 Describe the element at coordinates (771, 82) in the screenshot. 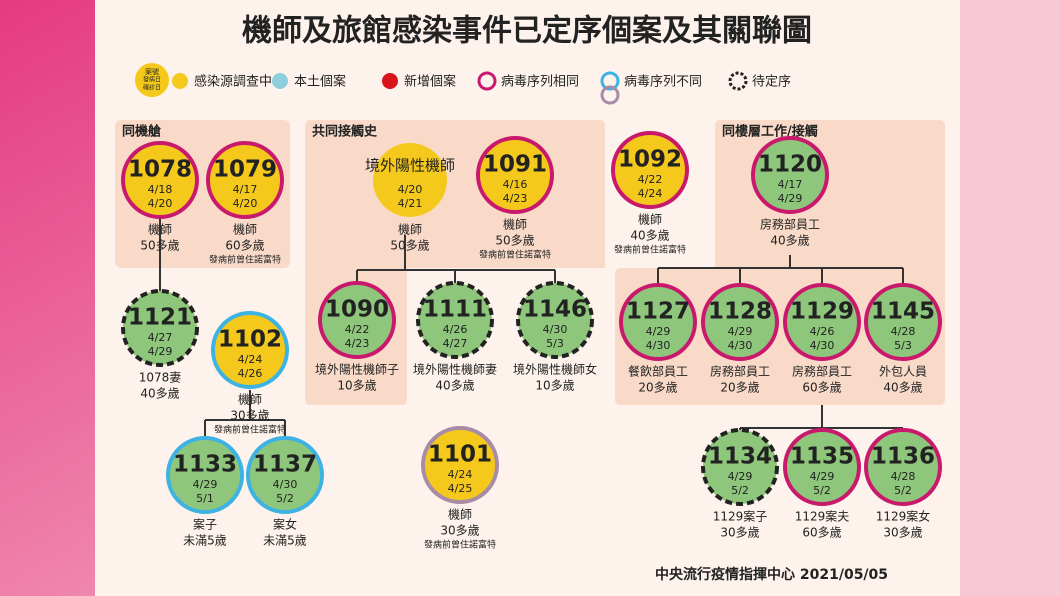

I see `legend-label: 待定序` at that location.